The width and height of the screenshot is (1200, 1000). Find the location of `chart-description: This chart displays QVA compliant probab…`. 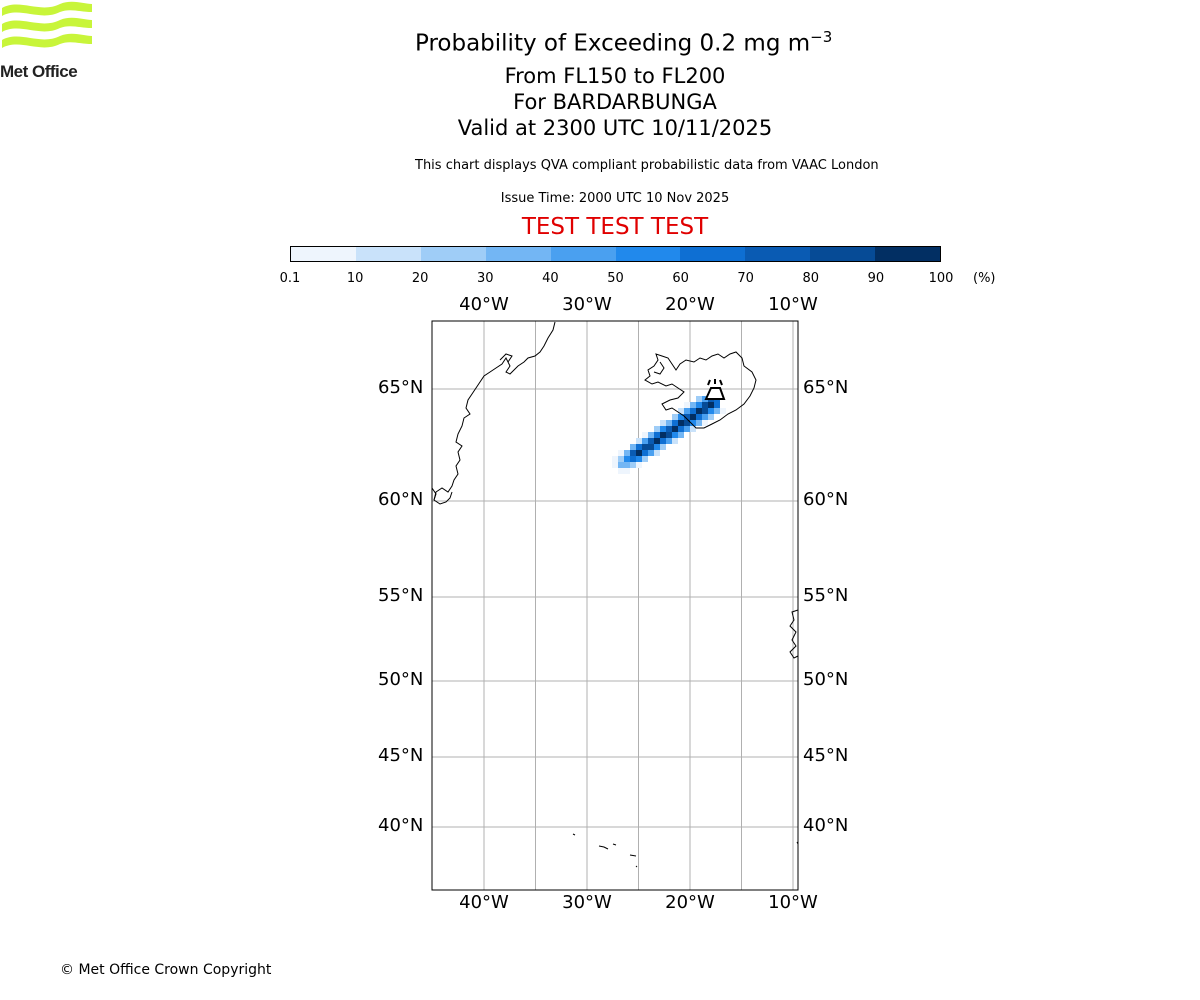

chart-description: This chart displays QVA compliant probab… is located at coordinates (647, 165).